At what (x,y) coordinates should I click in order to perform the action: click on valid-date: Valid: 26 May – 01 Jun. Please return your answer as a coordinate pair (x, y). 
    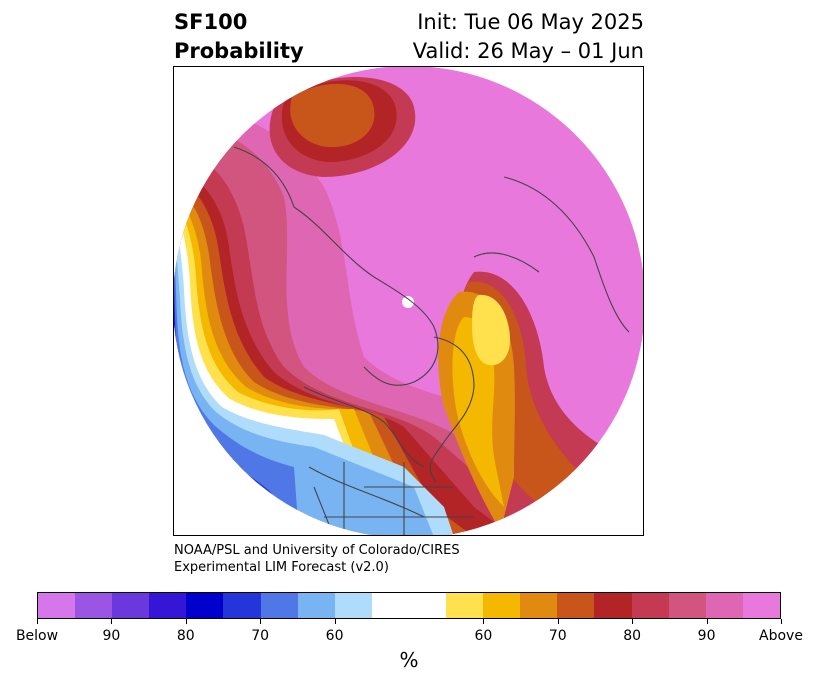
    Looking at the image, I should click on (528, 51).